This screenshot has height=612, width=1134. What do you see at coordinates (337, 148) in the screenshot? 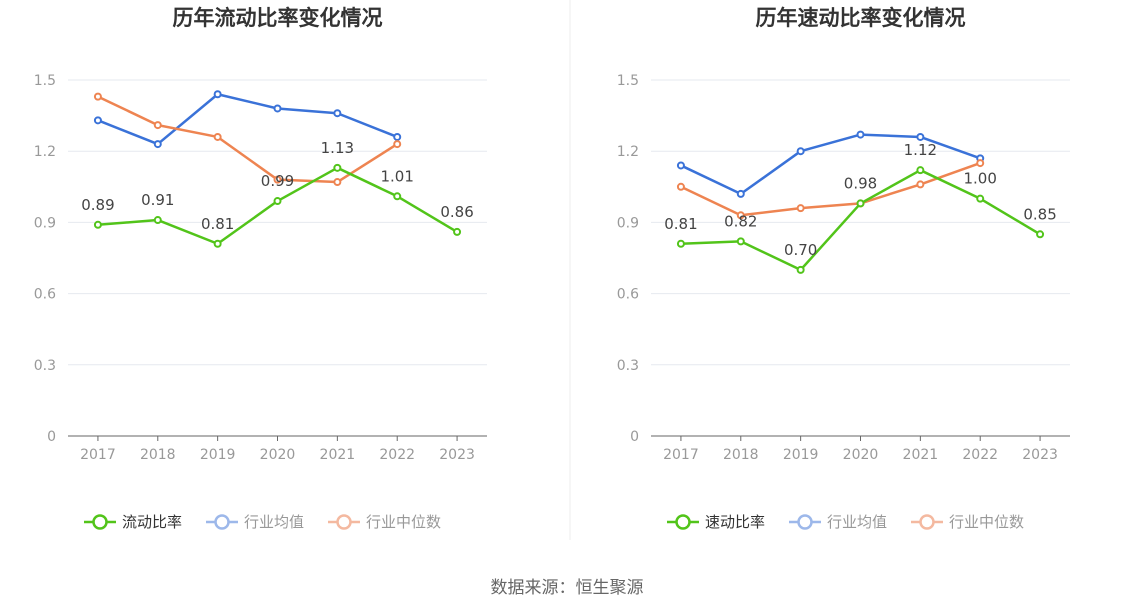
I see `data-label: 1.13` at bounding box center [337, 148].